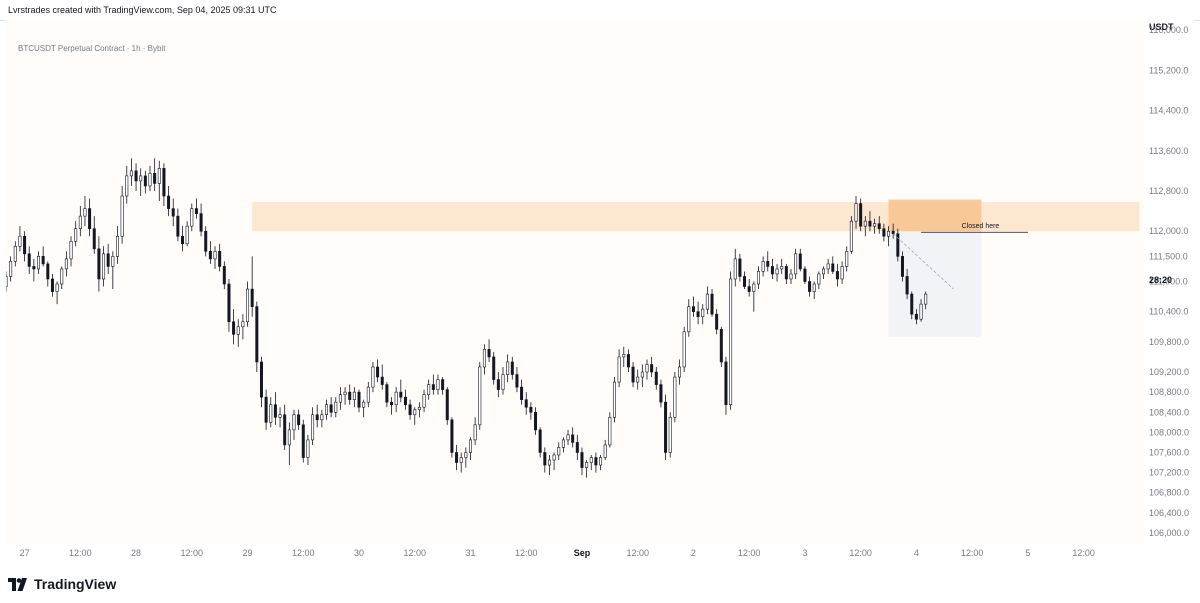 This screenshot has width=1200, height=603. I want to click on price-tick-label: 106,400.0, so click(1169, 513).